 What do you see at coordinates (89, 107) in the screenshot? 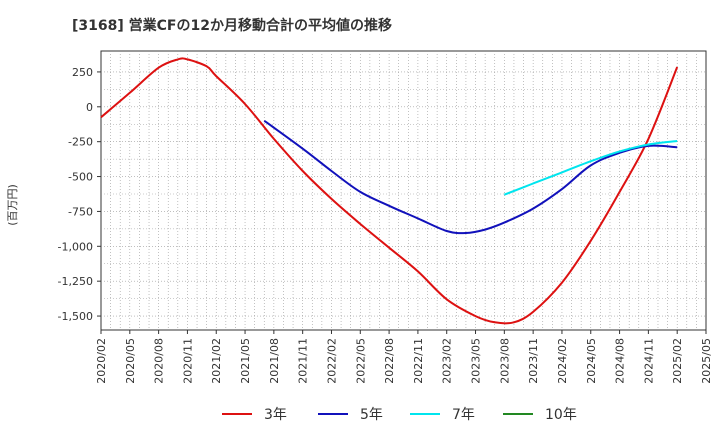
I see `y-tick-label: 0` at bounding box center [89, 107].